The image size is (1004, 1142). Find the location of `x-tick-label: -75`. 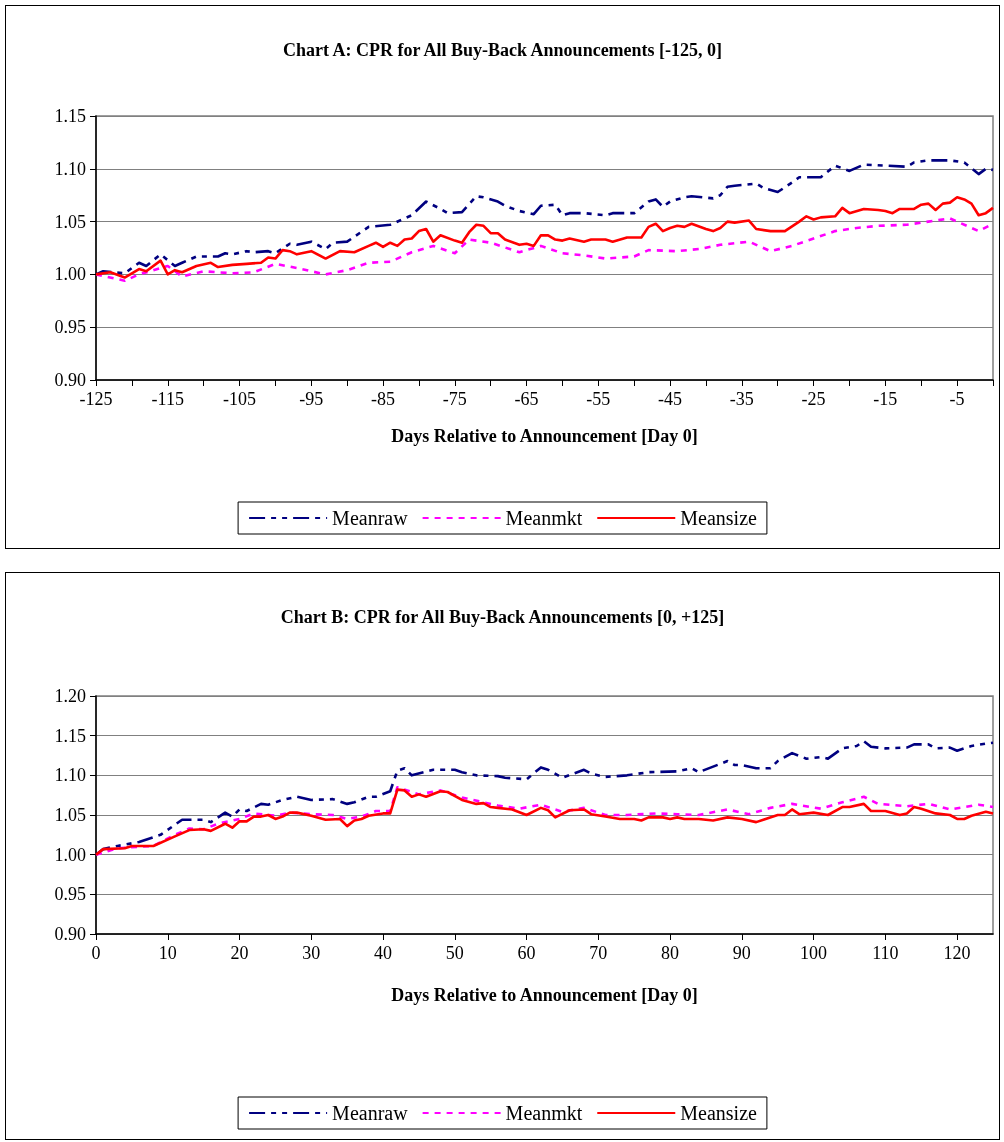

x-tick-label: -75 is located at coordinates (454, 399).